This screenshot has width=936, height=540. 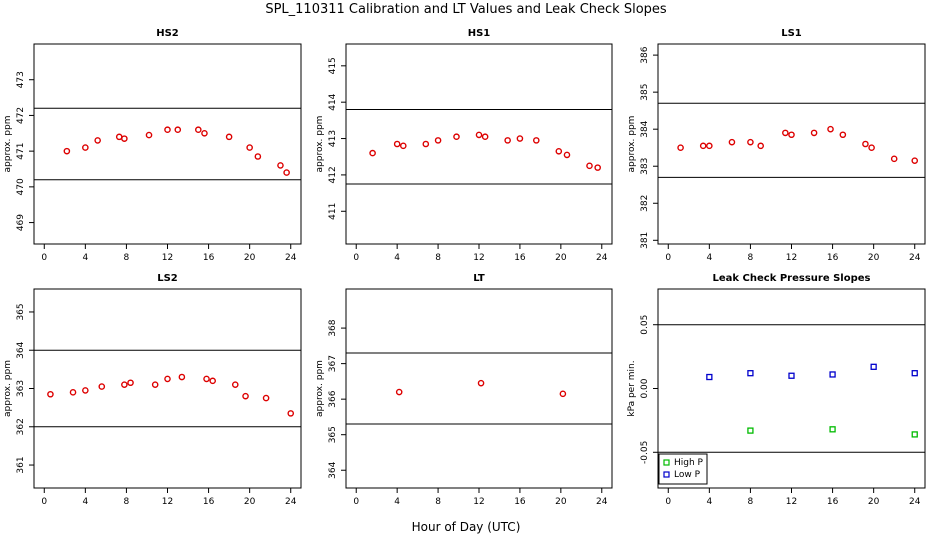 I want to click on y-tick-label: 362, so click(x=21, y=426).